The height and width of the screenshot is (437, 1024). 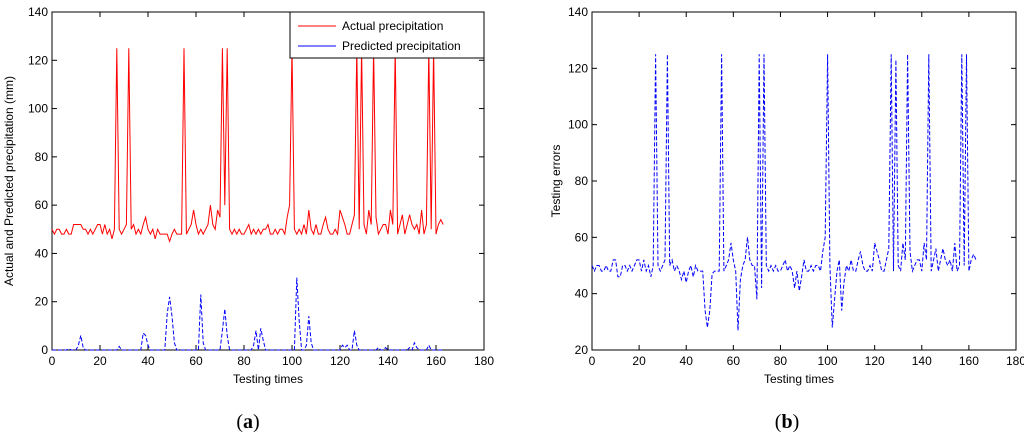 What do you see at coordinates (969, 361) in the screenshot?
I see `b-xtick-label: 160` at bounding box center [969, 361].